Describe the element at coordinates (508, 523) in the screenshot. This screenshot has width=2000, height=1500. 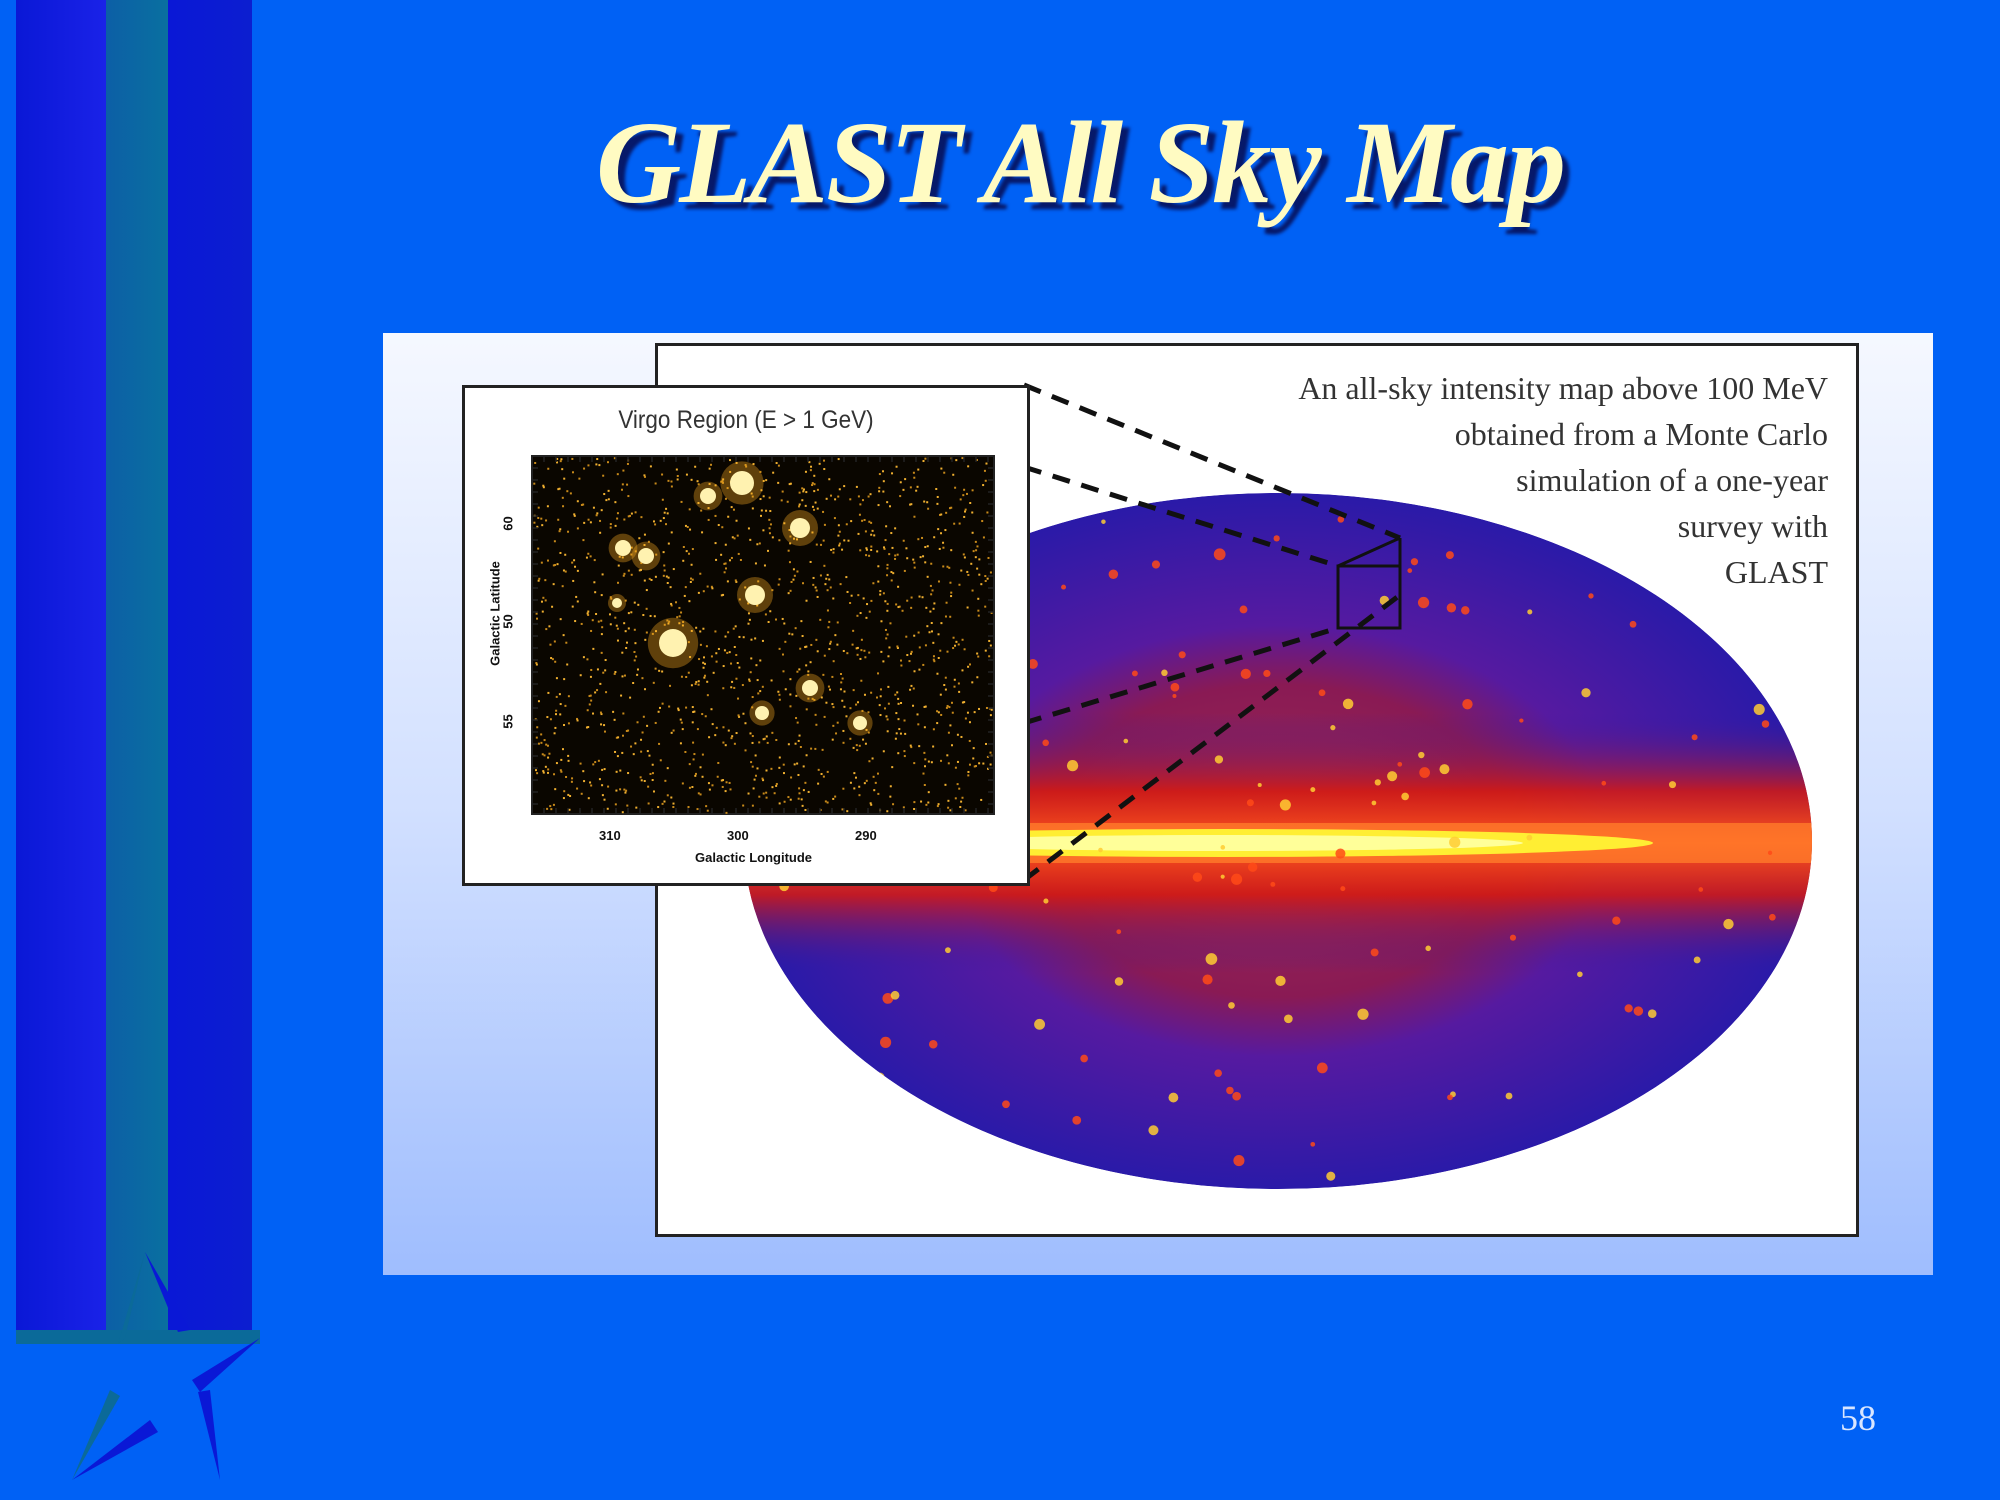
I see `y-tick-label: 60` at that location.